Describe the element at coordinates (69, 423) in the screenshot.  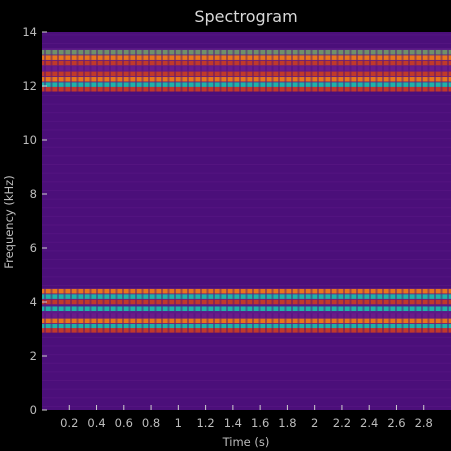
I see `x-tick-label: 0.2` at that location.